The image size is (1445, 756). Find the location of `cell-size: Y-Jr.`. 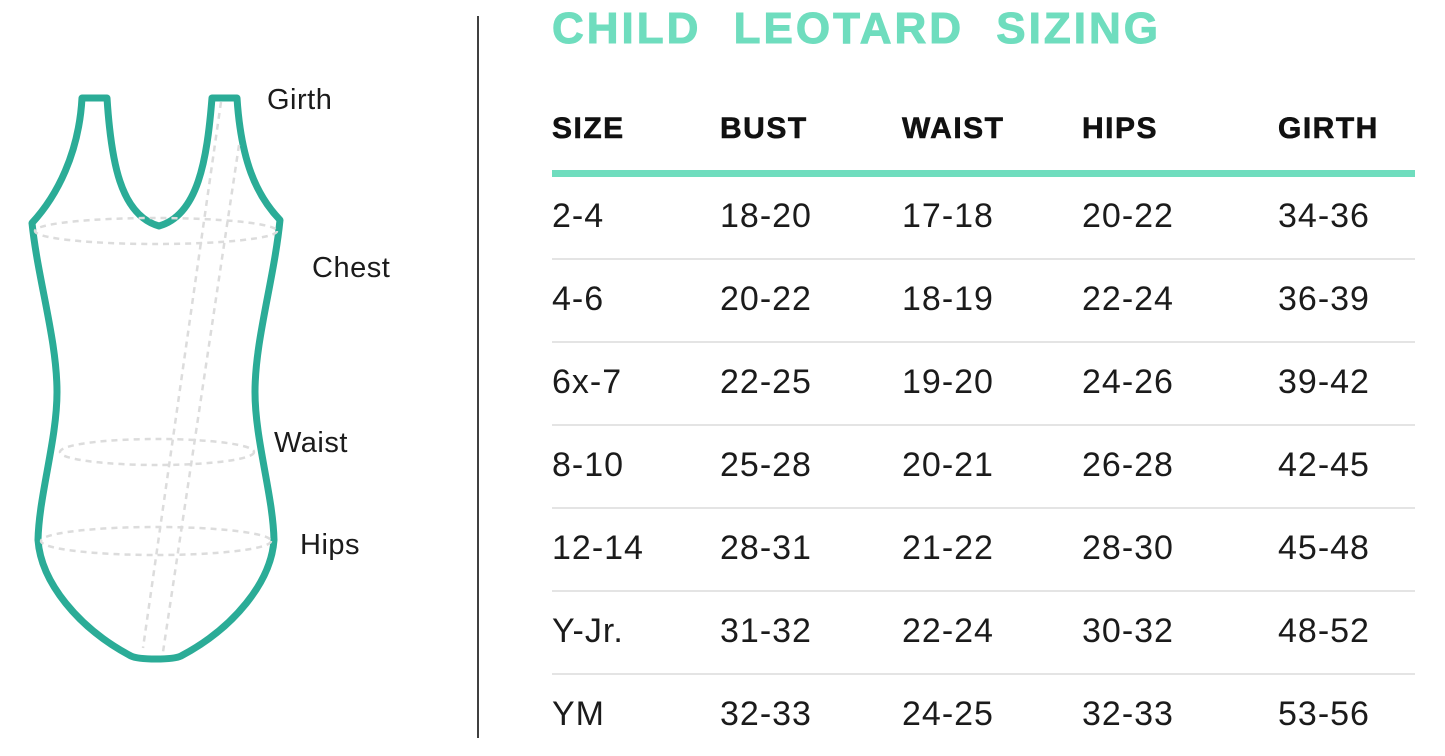

cell-size: Y-Jr. is located at coordinates (636, 633).